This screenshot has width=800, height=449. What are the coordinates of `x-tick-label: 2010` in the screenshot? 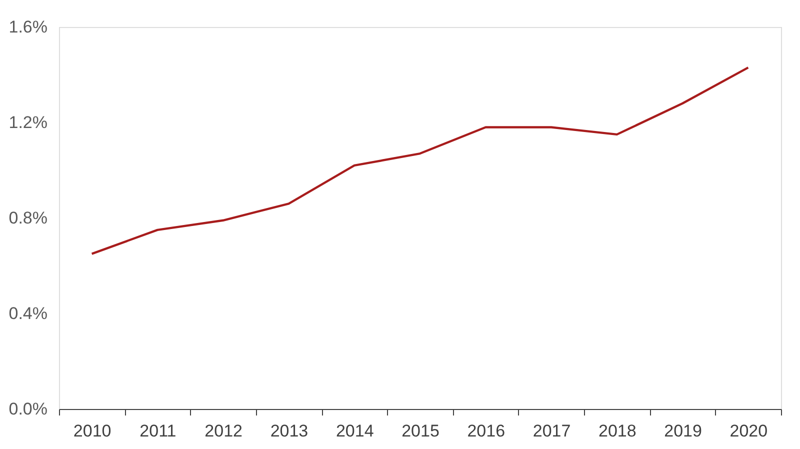 It's located at (92, 431).